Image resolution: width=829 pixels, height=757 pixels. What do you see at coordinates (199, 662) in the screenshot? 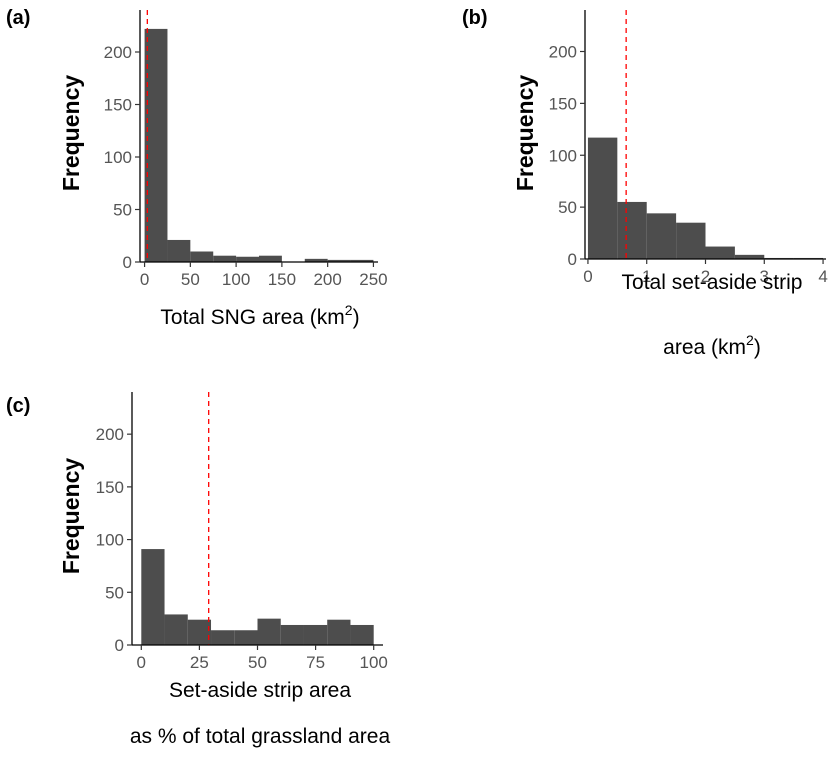
I see `x-tick-label-c-25: 25` at bounding box center [199, 662].